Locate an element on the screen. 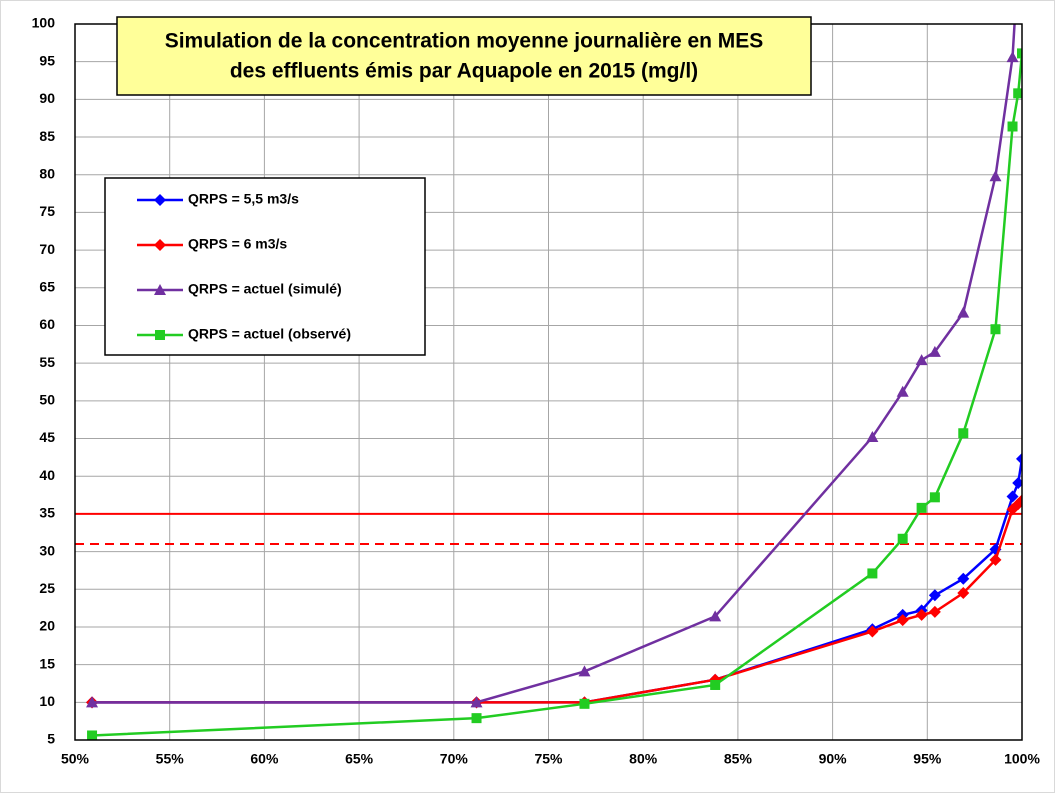  x-tick-label: 55% is located at coordinates (170, 759).